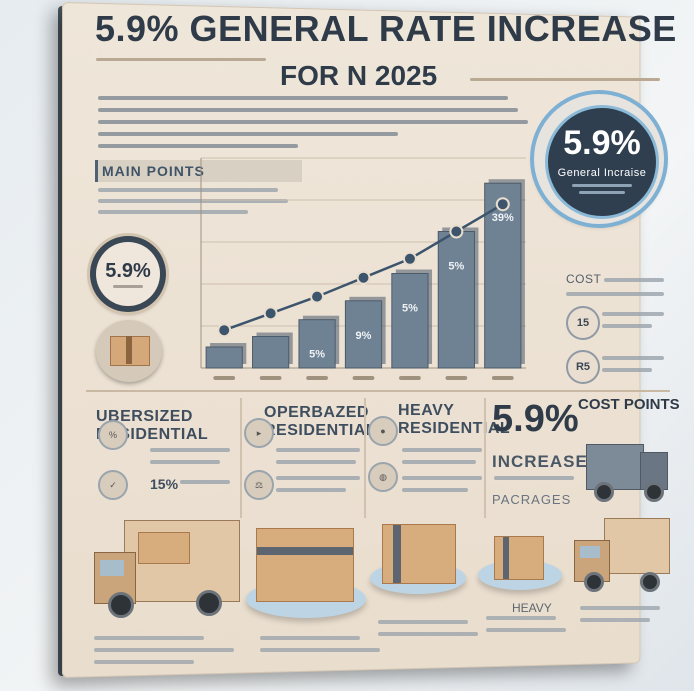  What do you see at coordinates (583, 279) in the screenshot?
I see `side-cost-title: COST` at bounding box center [583, 279].